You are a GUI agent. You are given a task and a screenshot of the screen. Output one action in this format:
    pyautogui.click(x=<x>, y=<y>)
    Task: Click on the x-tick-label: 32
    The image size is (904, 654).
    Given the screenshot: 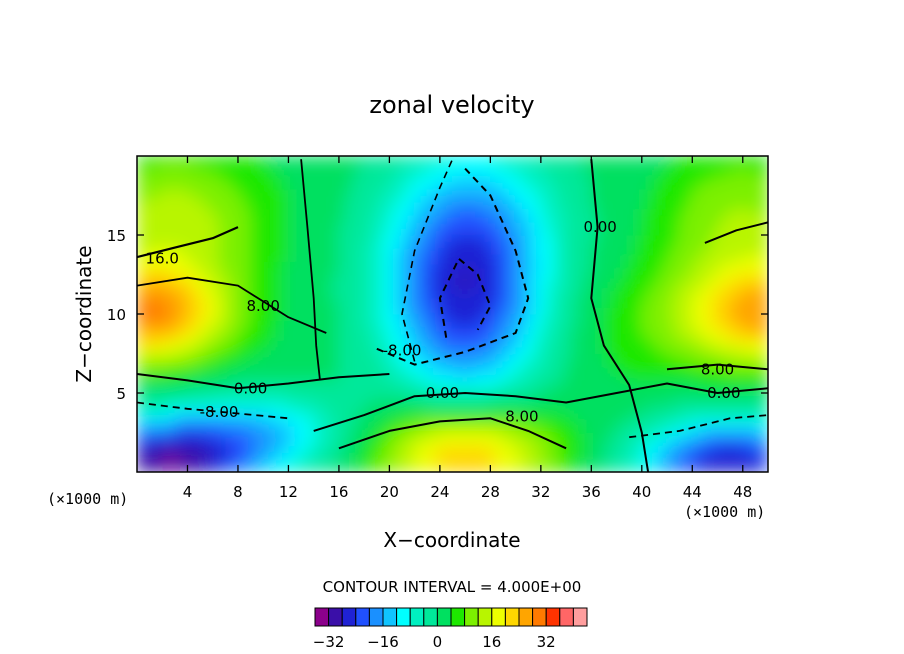 What is the action you would take?
    pyautogui.click(x=540, y=492)
    